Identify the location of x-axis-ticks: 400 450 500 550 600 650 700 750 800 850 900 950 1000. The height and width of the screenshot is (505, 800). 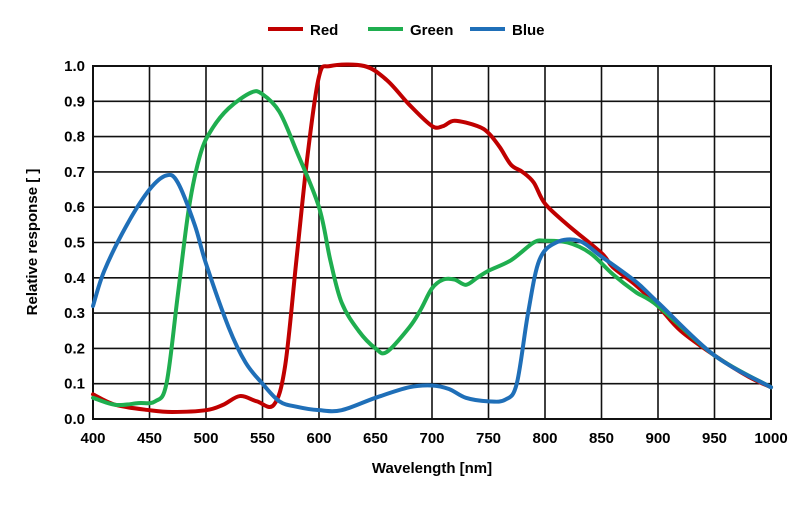
(433, 438).